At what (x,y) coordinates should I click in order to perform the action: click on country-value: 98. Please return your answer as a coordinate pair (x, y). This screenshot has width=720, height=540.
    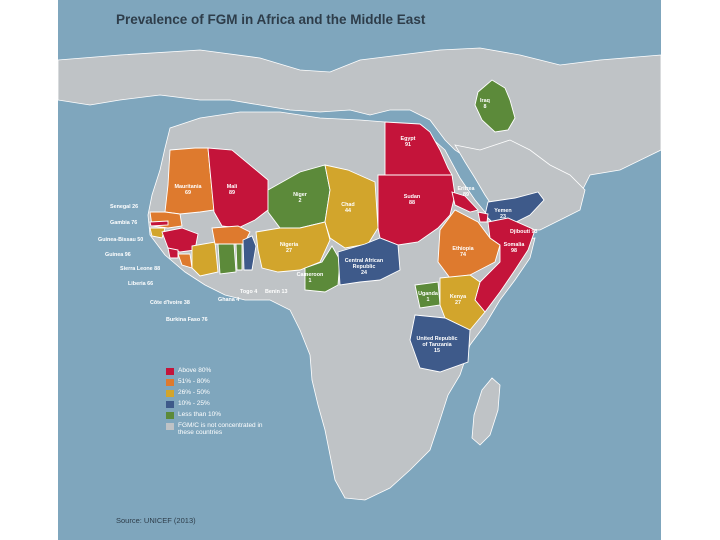
    Looking at the image, I should click on (514, 251).